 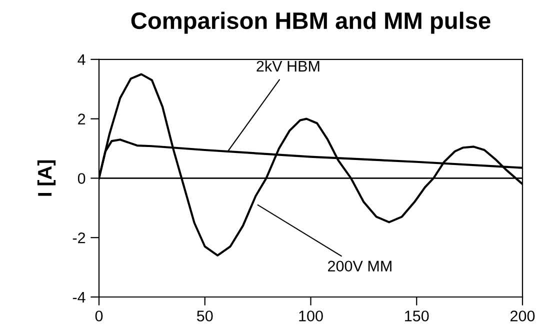 What do you see at coordinates (204, 316) in the screenshot?
I see `x-tick-label: 50` at bounding box center [204, 316].